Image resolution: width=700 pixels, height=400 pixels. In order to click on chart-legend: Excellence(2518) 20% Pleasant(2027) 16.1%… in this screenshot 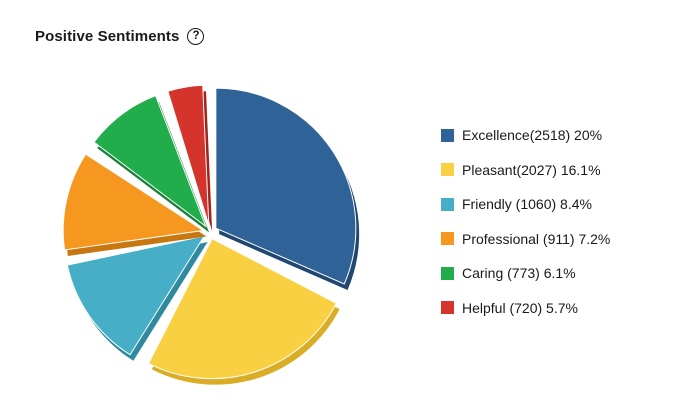, I will do `click(525, 230)`.